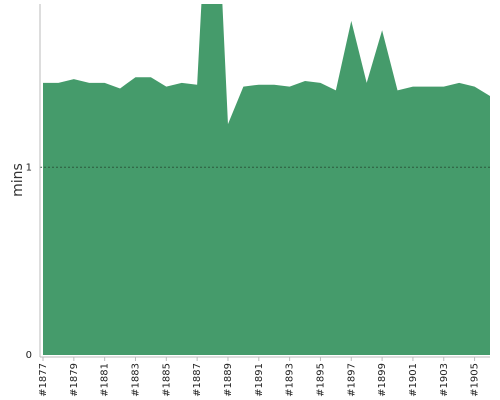  I want to click on x-tick-label: #1877, so click(43, 380).